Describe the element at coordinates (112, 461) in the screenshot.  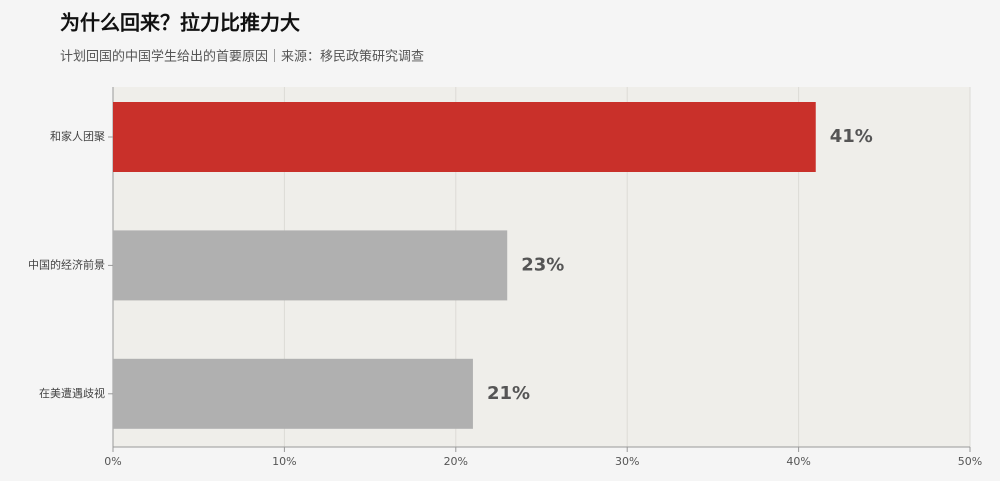
I see `x-tick-label: 0%` at that location.